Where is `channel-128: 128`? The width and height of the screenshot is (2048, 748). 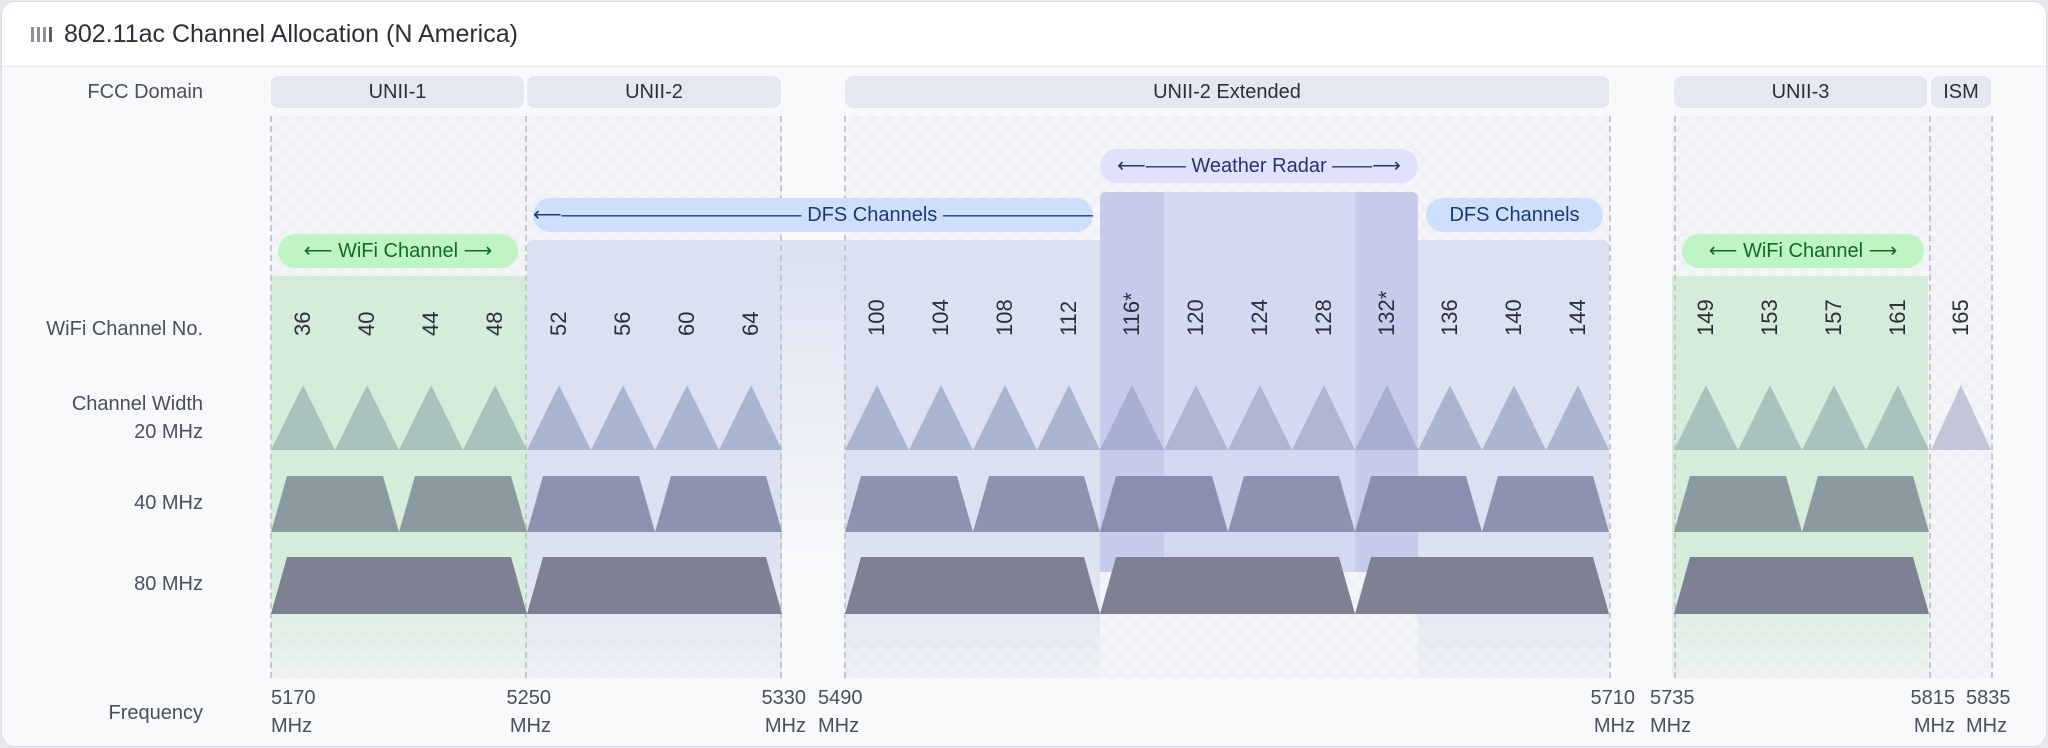
channel-128: 128 is located at coordinates (1323, 317).